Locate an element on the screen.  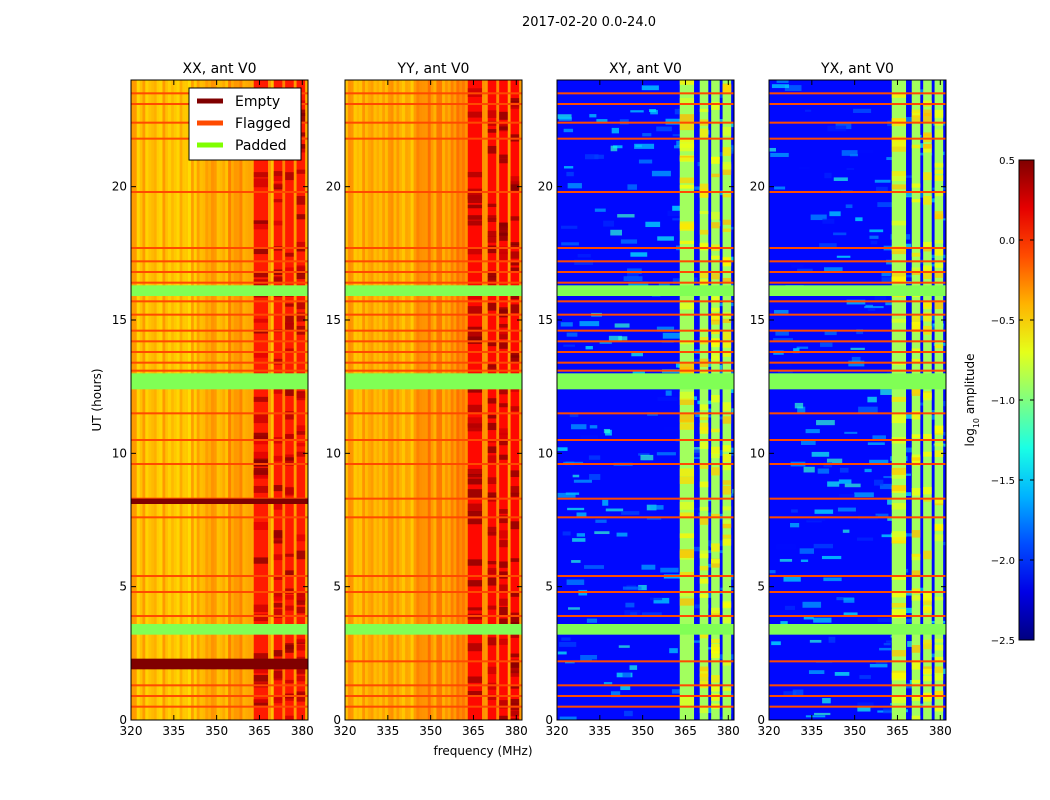
x-tick-label: 335 is located at coordinates (387, 731).